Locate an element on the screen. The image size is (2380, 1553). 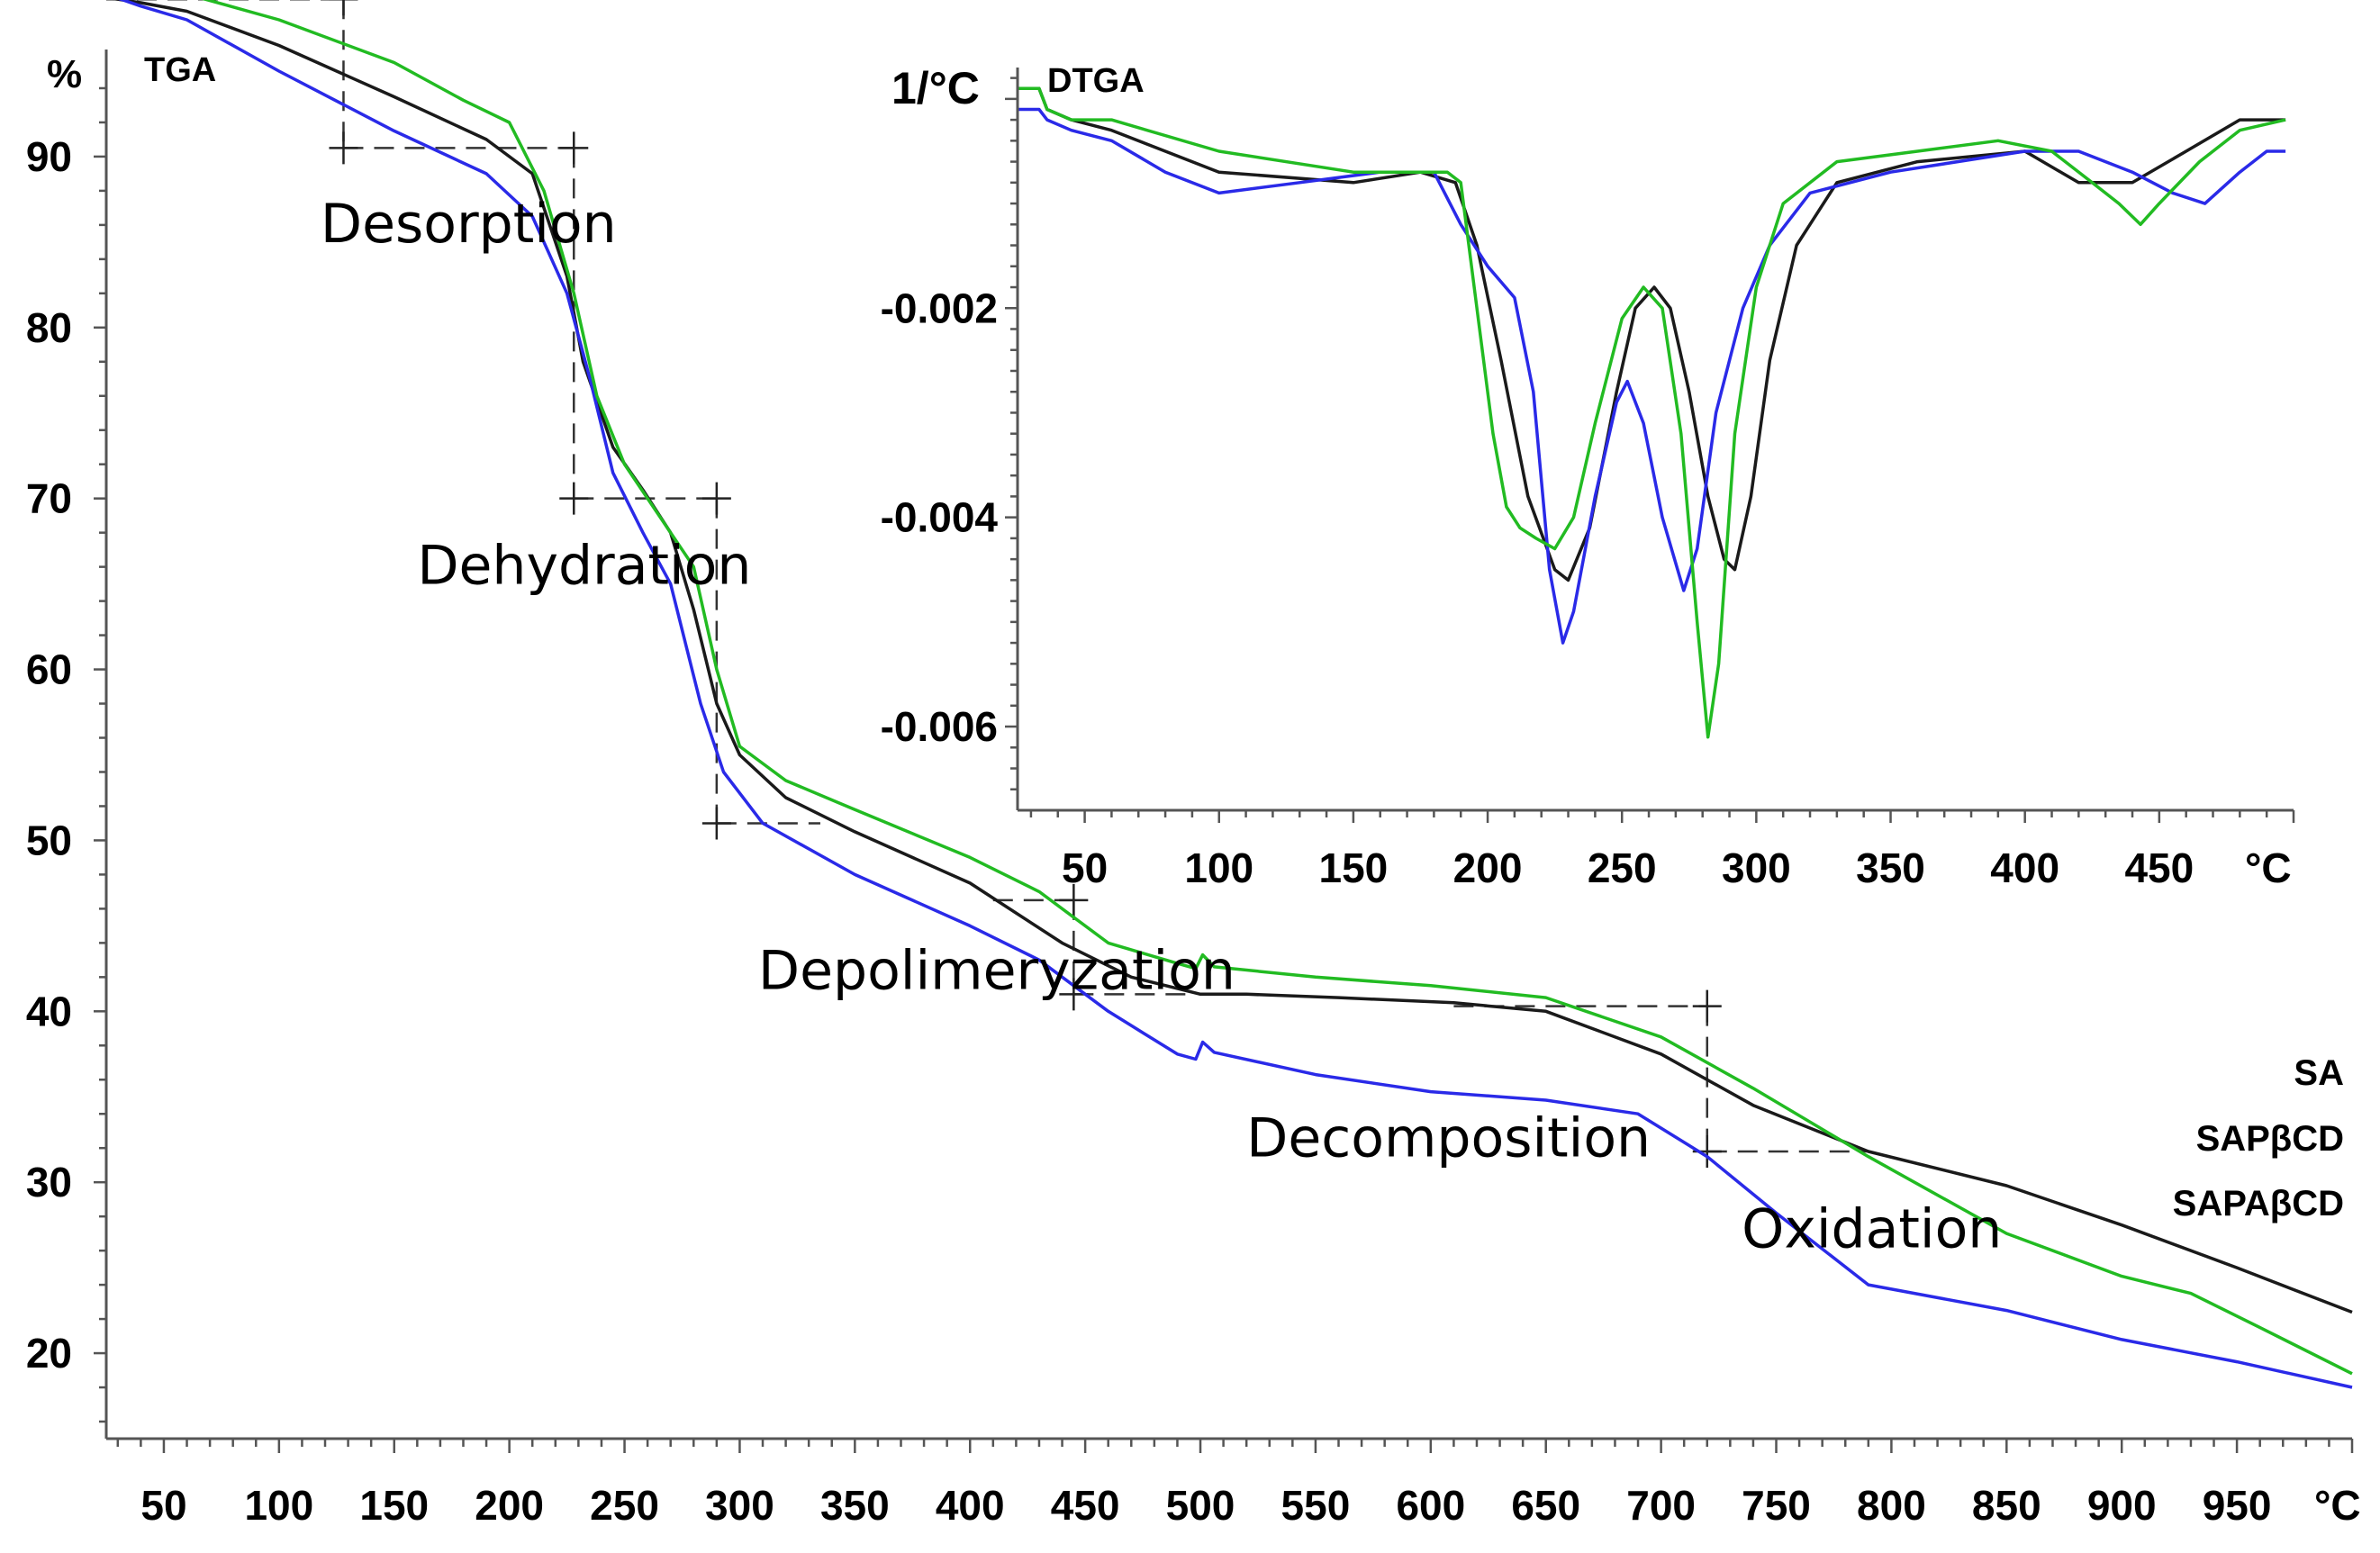
legend-entry-sapabcd: SAPAβCD is located at coordinates (2258, 1203).